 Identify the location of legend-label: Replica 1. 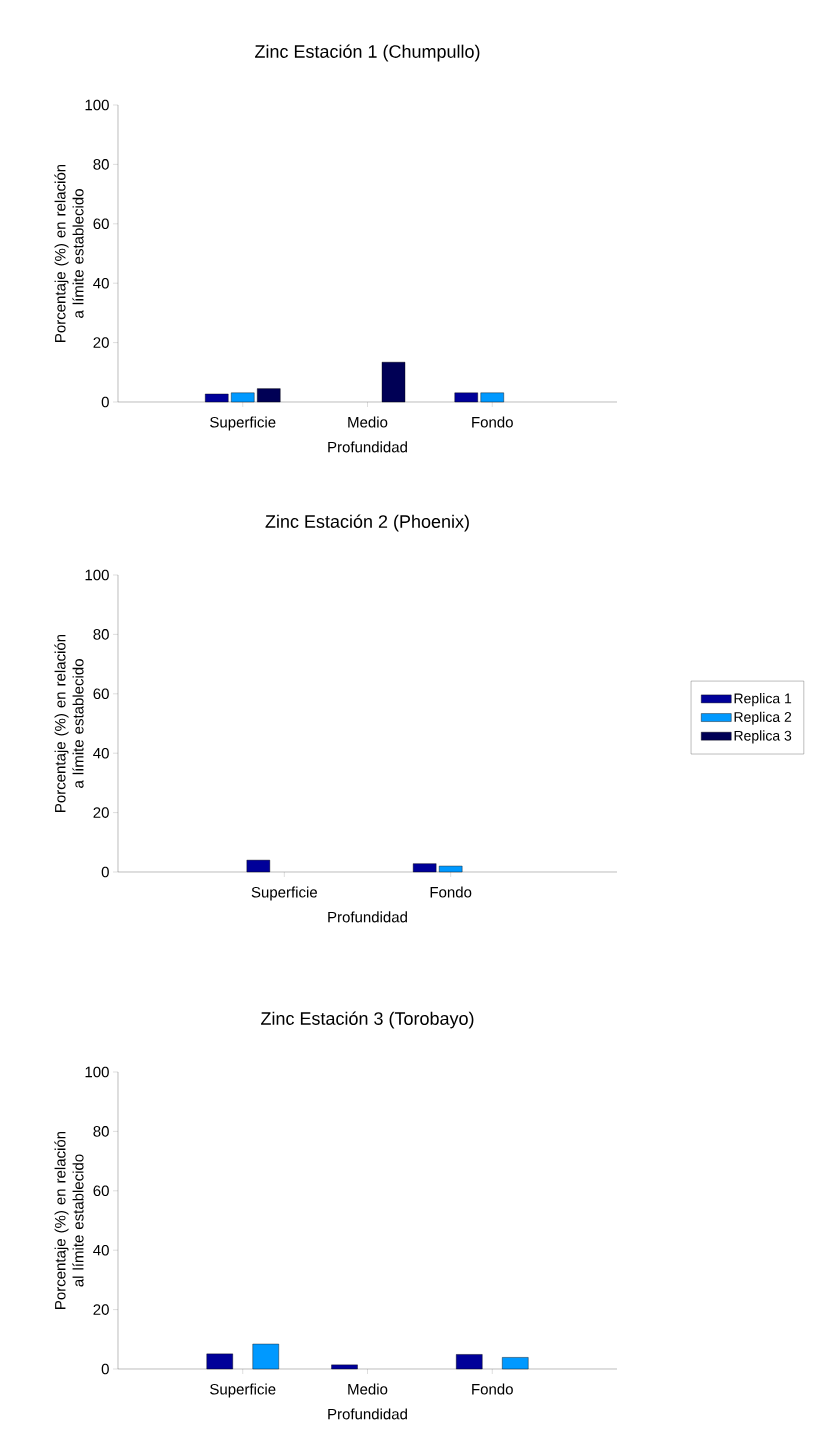
(763, 700).